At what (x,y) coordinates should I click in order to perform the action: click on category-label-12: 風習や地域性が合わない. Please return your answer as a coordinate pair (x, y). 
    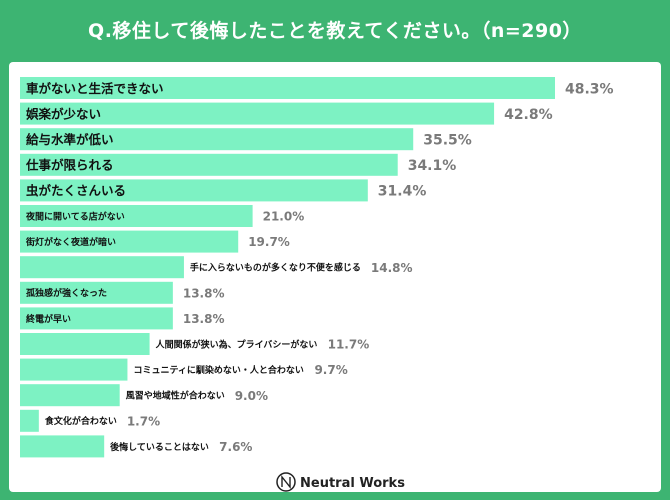
    Looking at the image, I should click on (175, 396).